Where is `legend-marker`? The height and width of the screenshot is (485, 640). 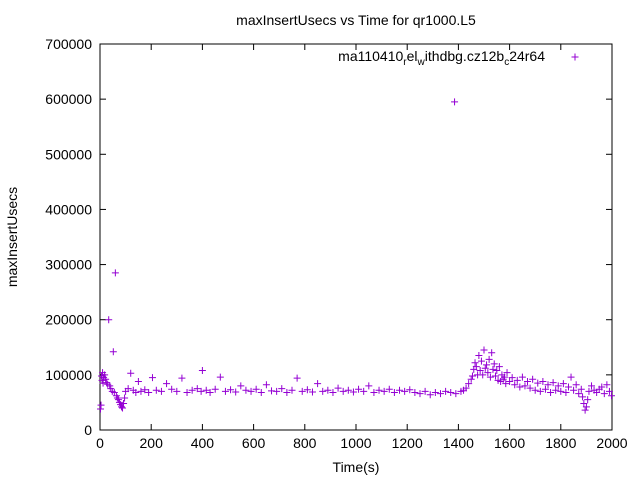 legend-marker is located at coordinates (575, 57).